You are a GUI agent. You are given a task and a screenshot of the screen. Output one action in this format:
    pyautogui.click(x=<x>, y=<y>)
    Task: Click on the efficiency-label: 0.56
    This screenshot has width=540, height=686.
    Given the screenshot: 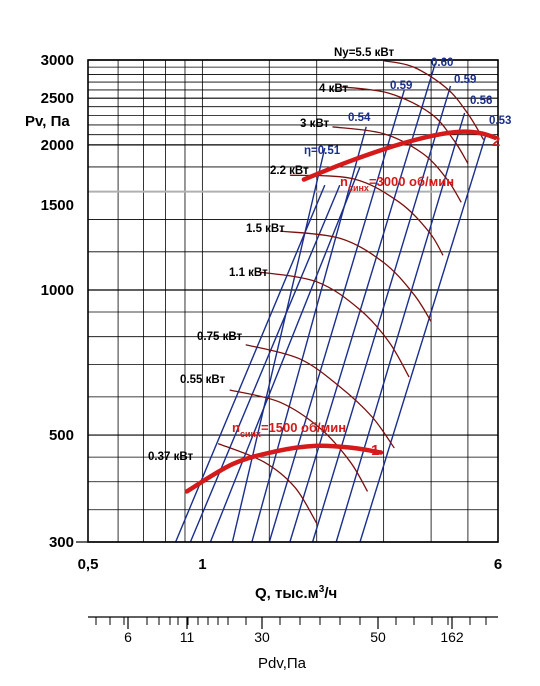 What is the action you would take?
    pyautogui.click(x=481, y=101)
    